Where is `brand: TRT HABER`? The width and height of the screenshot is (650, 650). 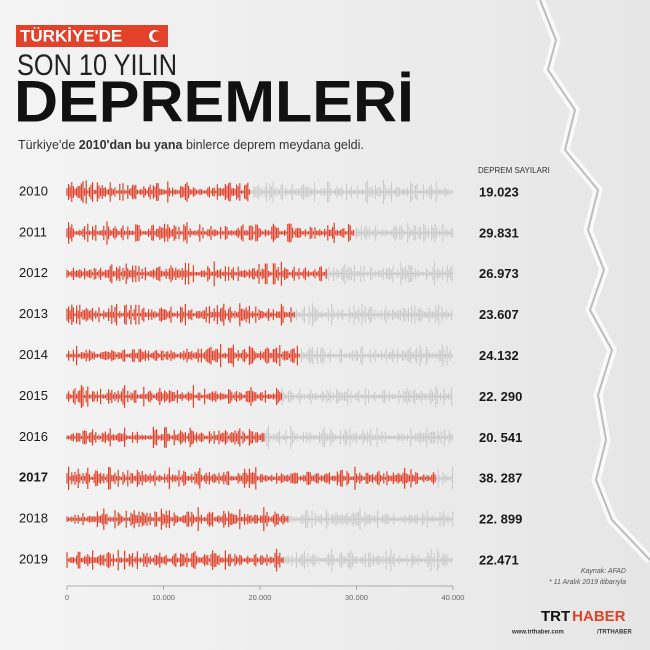
brand: TRT HABER is located at coordinates (583, 616).